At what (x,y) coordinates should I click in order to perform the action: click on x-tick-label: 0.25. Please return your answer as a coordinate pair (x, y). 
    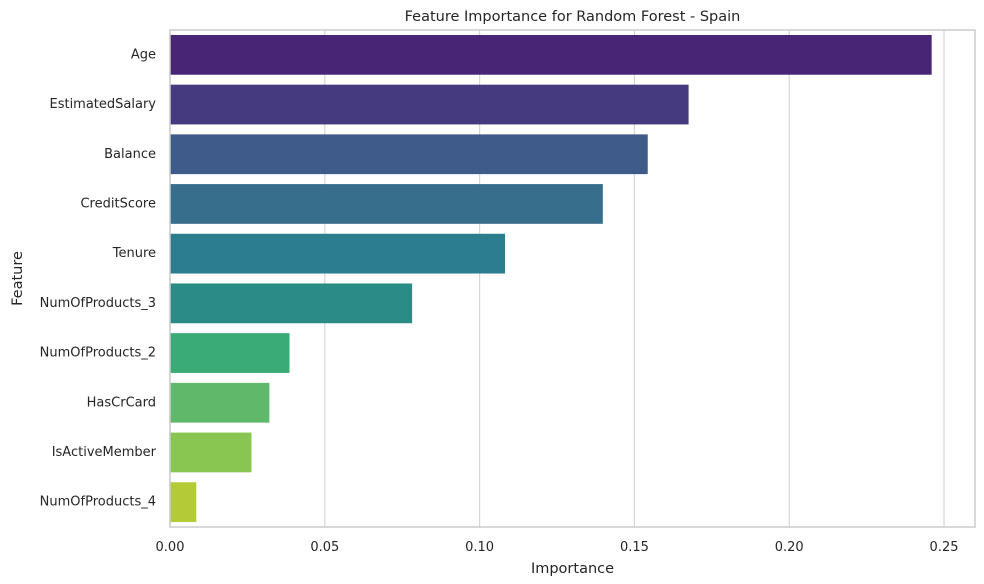
    Looking at the image, I should click on (944, 547).